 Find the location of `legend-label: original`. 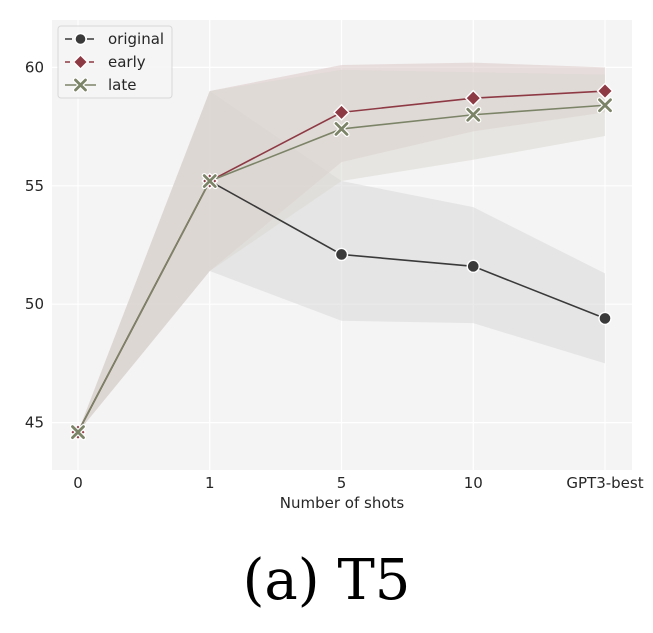

legend-label: original is located at coordinates (136, 39).